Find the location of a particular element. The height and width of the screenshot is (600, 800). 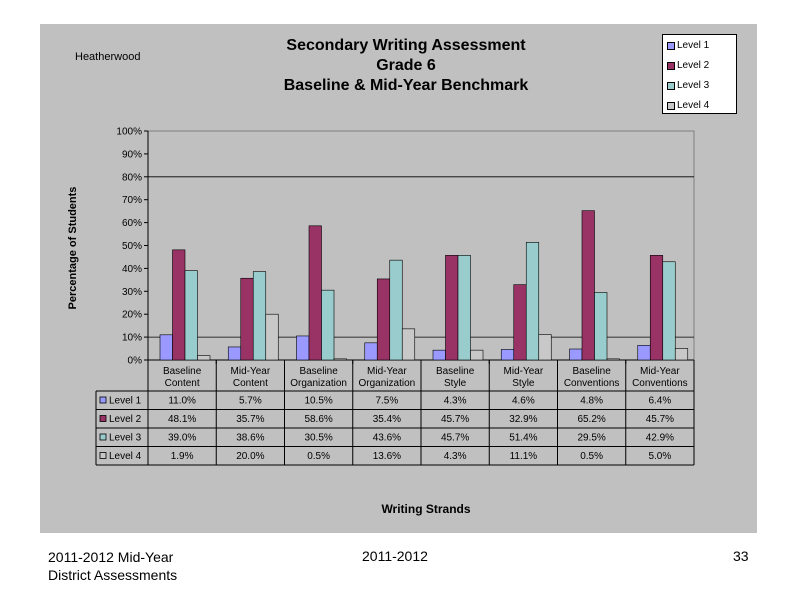

y-tick-label: 10% is located at coordinates (132, 338).